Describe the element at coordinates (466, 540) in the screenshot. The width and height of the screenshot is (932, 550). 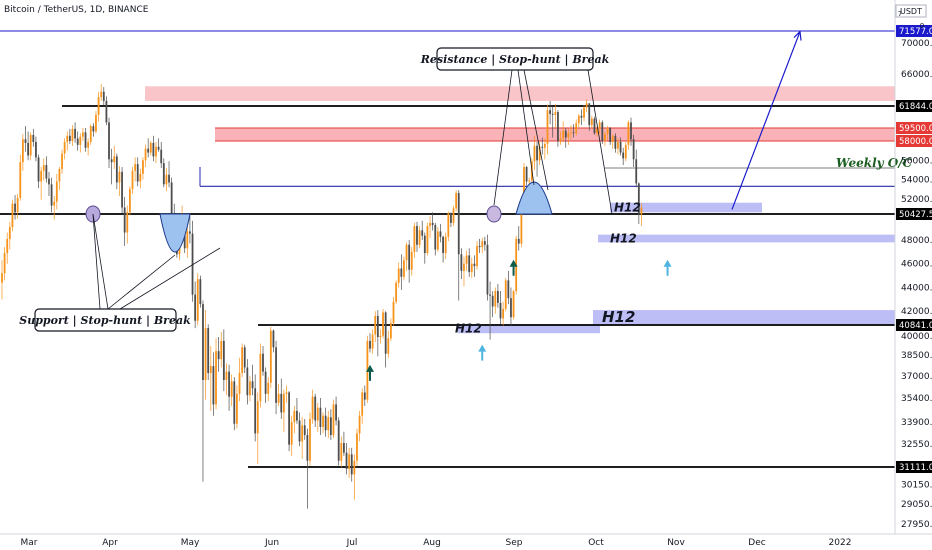
I see `time-axis: Mar Apr May Jun Jul Aug Sep Oct Nov Dec 2022` at that location.